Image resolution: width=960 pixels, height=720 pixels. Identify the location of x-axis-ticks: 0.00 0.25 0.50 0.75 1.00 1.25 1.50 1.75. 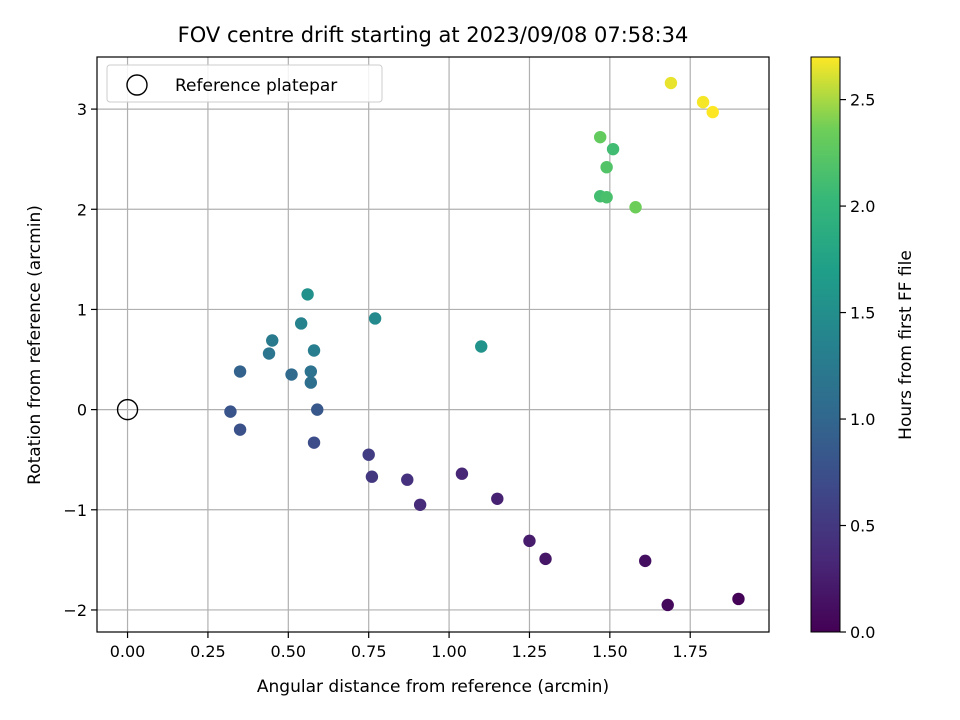
(409, 646).